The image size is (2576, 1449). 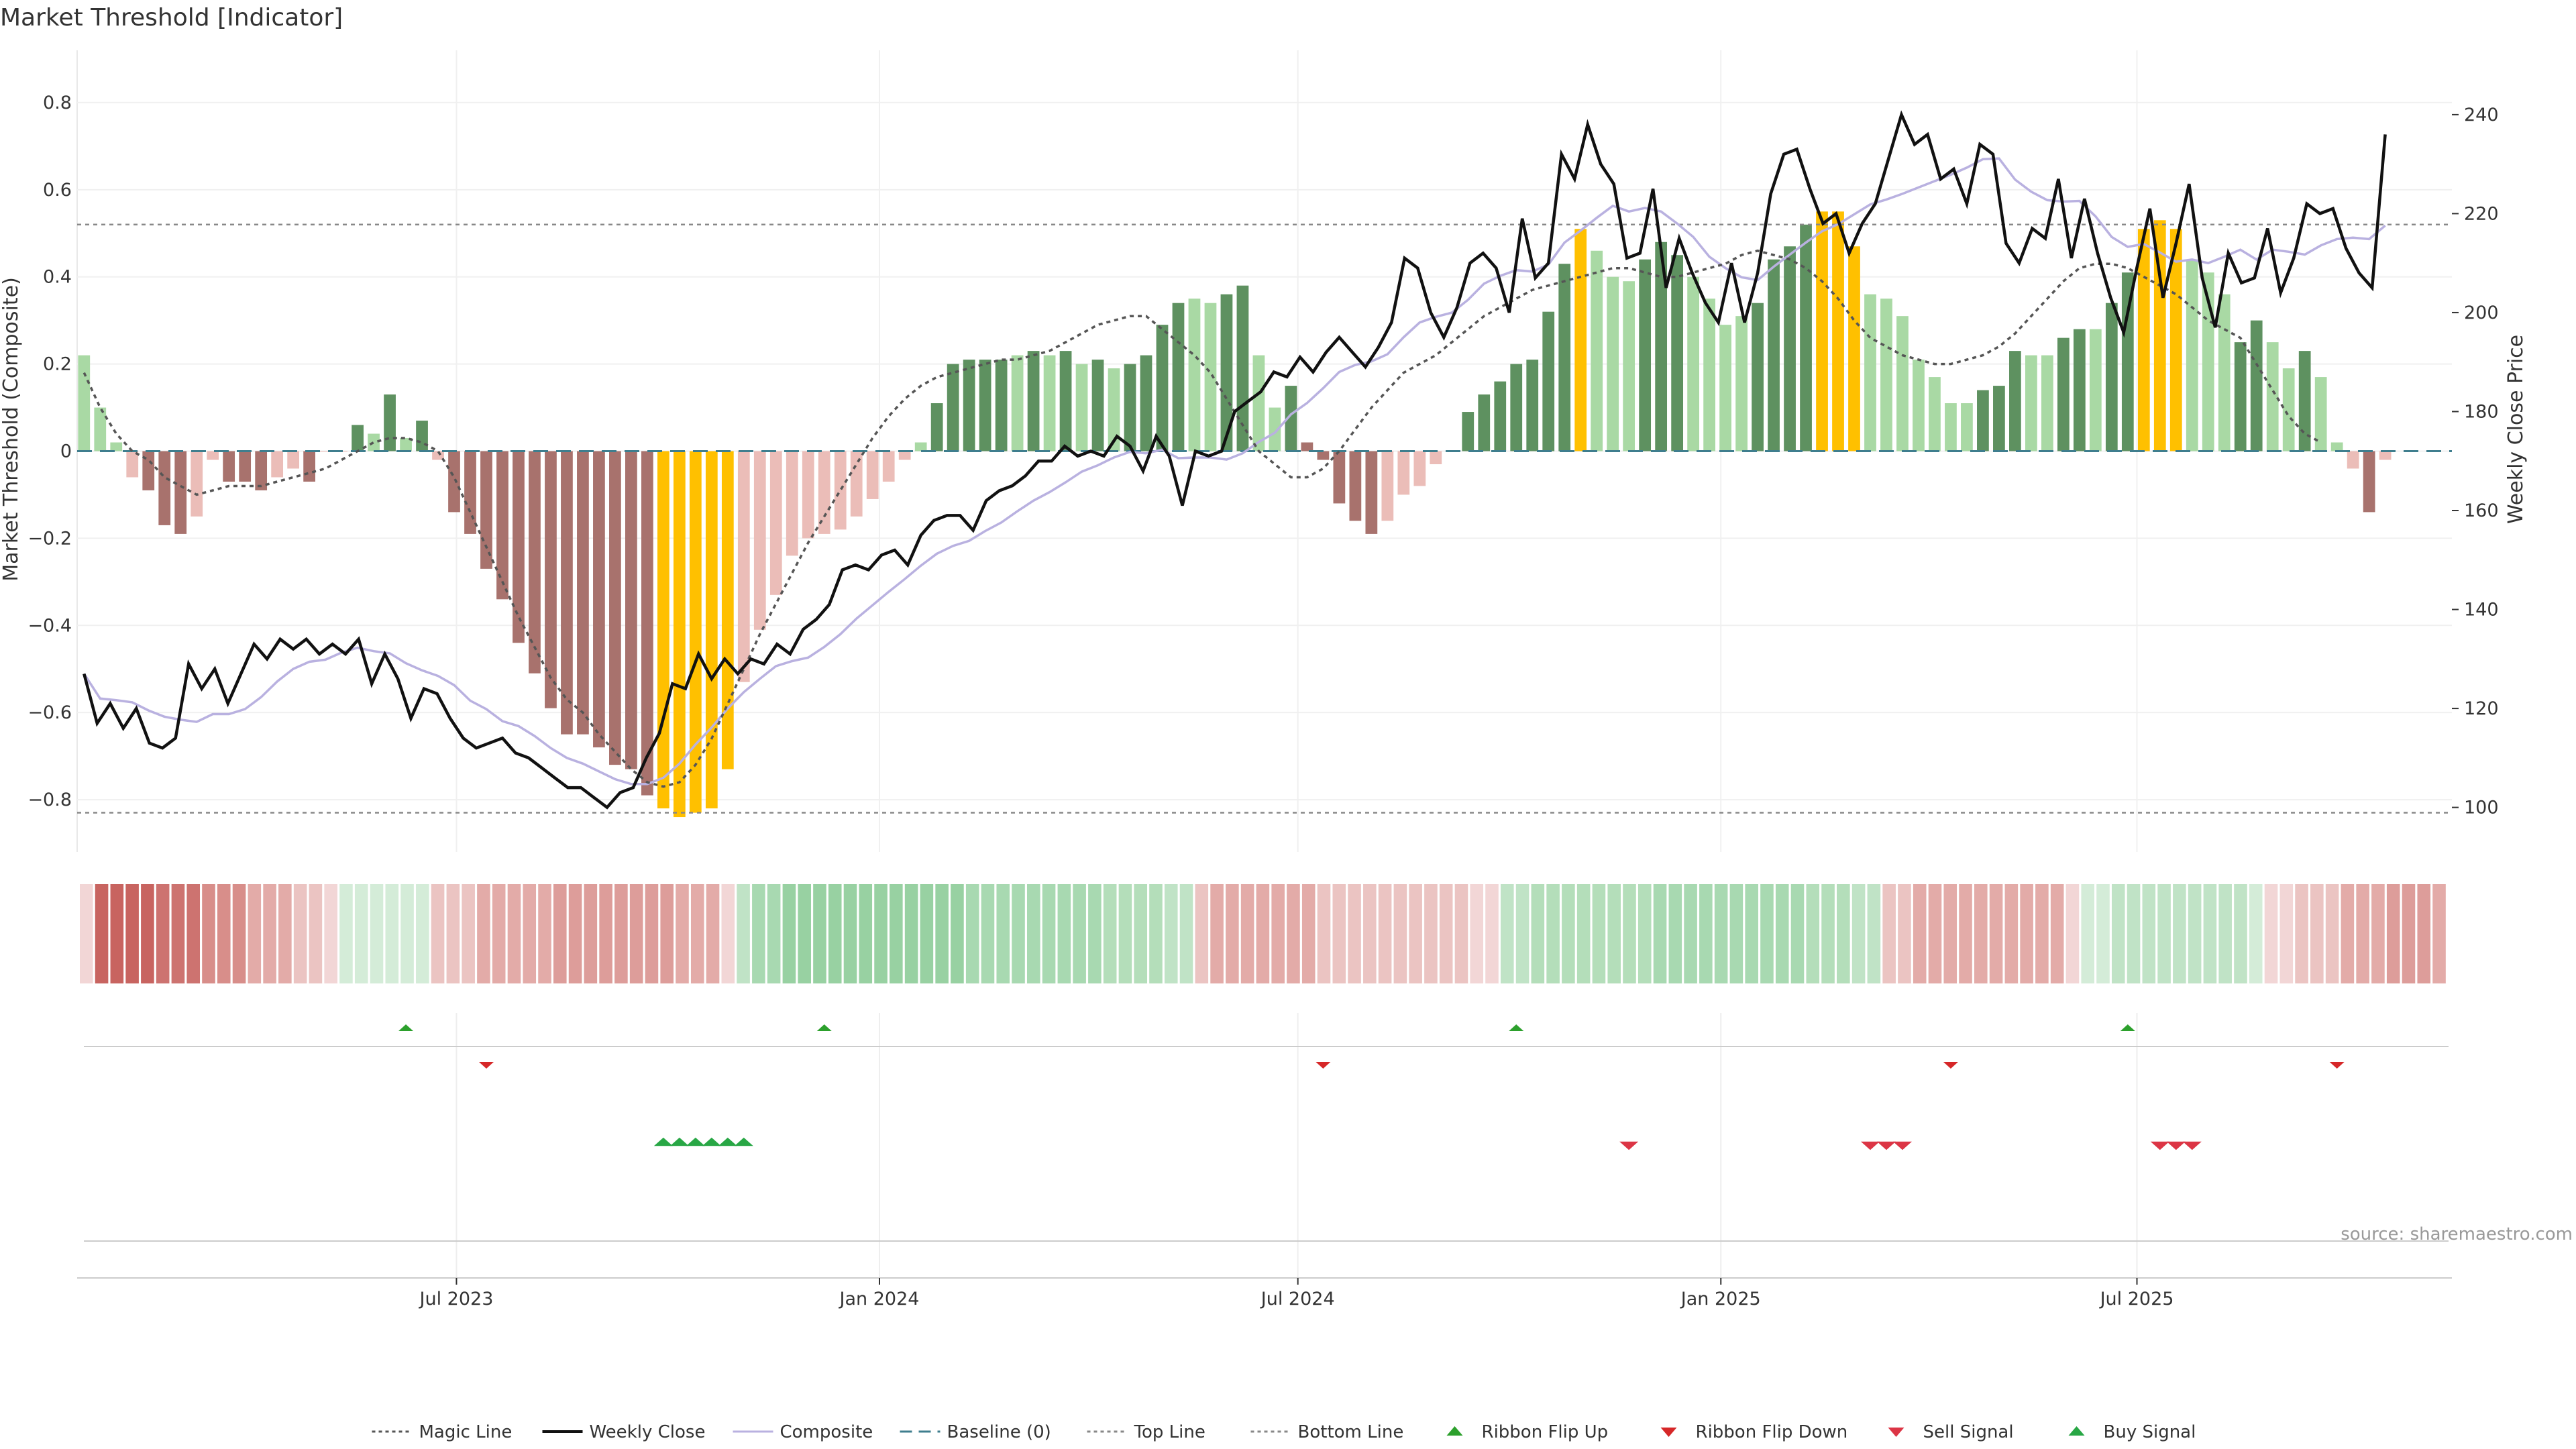 I want to click on signals-gridlines, so click(x=1296, y=1145).